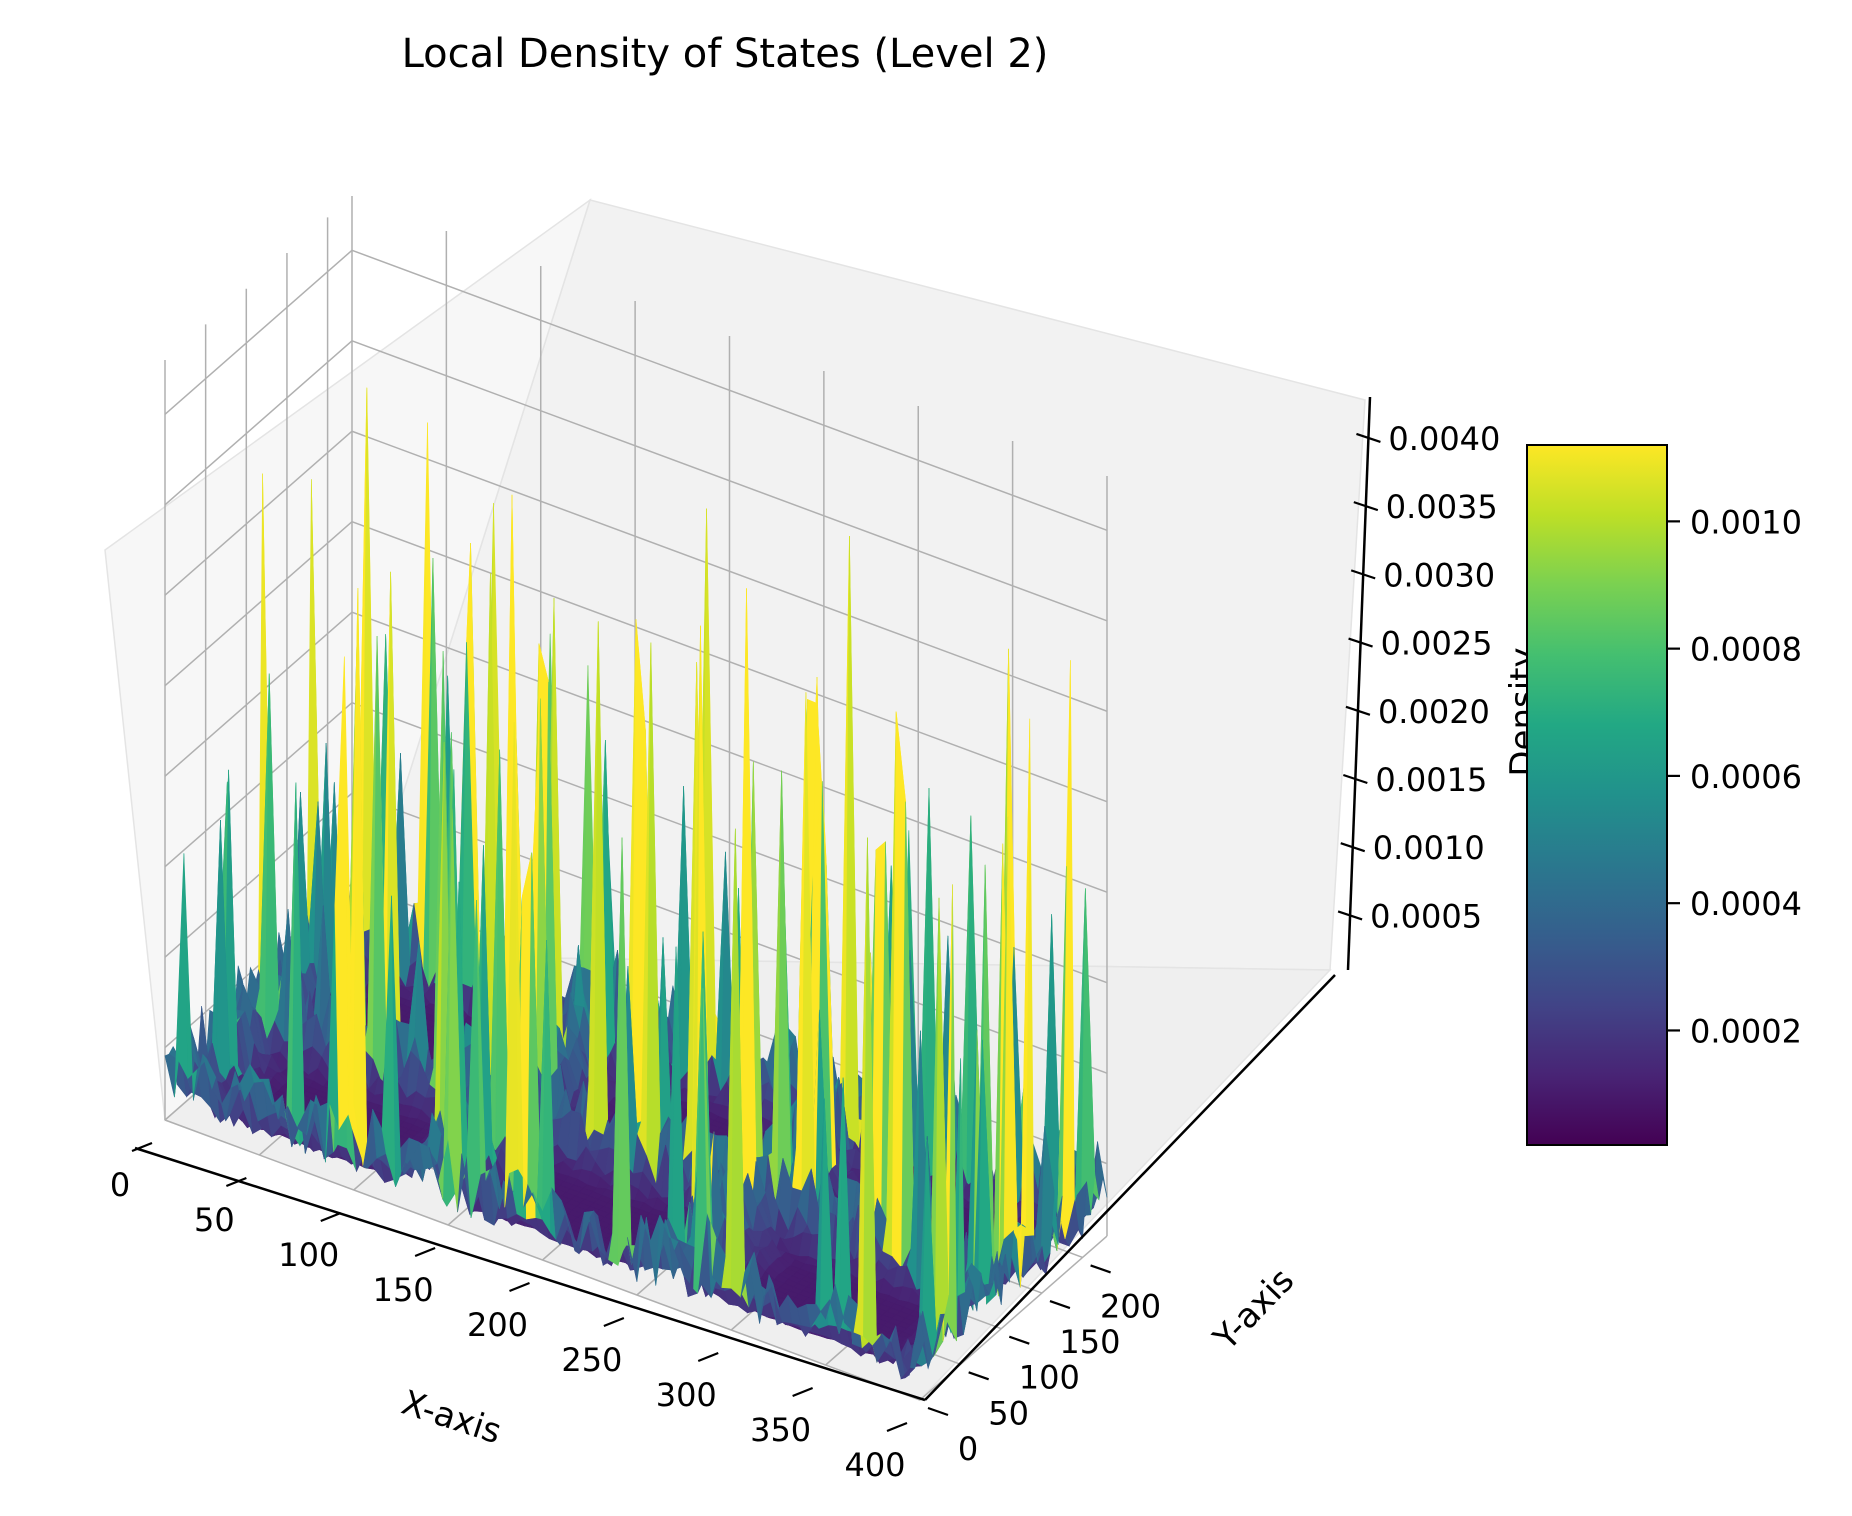 The image size is (1852, 1516). Describe the element at coordinates (1746, 904) in the screenshot. I see `colorbar-tick-label: 0.0004` at that location.